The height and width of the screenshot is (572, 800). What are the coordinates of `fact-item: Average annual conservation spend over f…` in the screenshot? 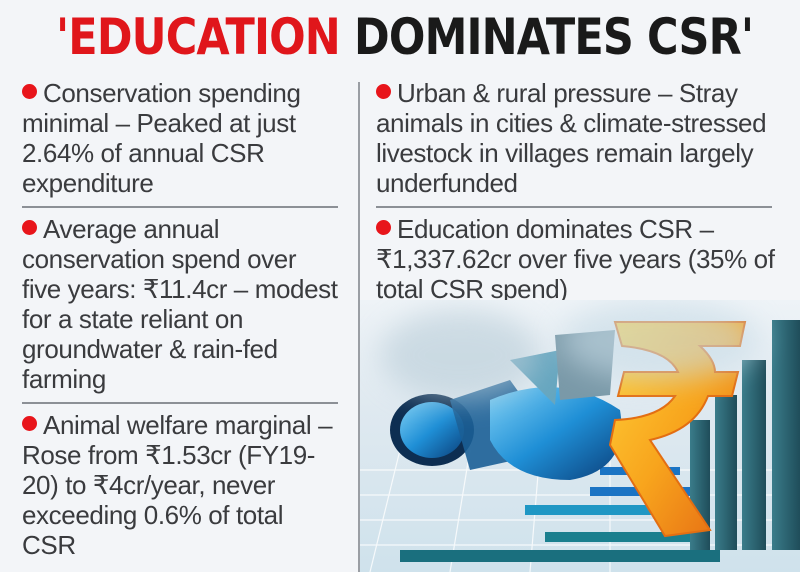 It's located at (181, 304).